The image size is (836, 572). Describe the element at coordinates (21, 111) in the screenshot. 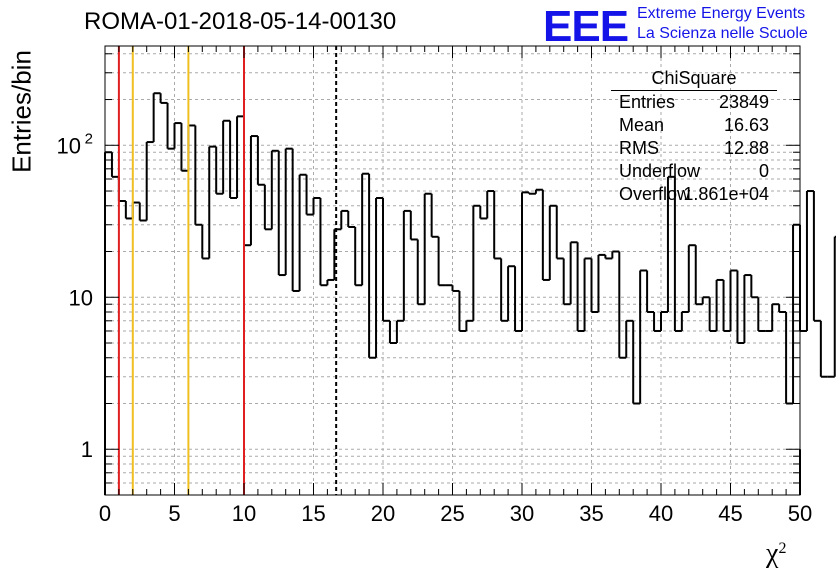

I see `y-axis-label: Entries/bin` at that location.